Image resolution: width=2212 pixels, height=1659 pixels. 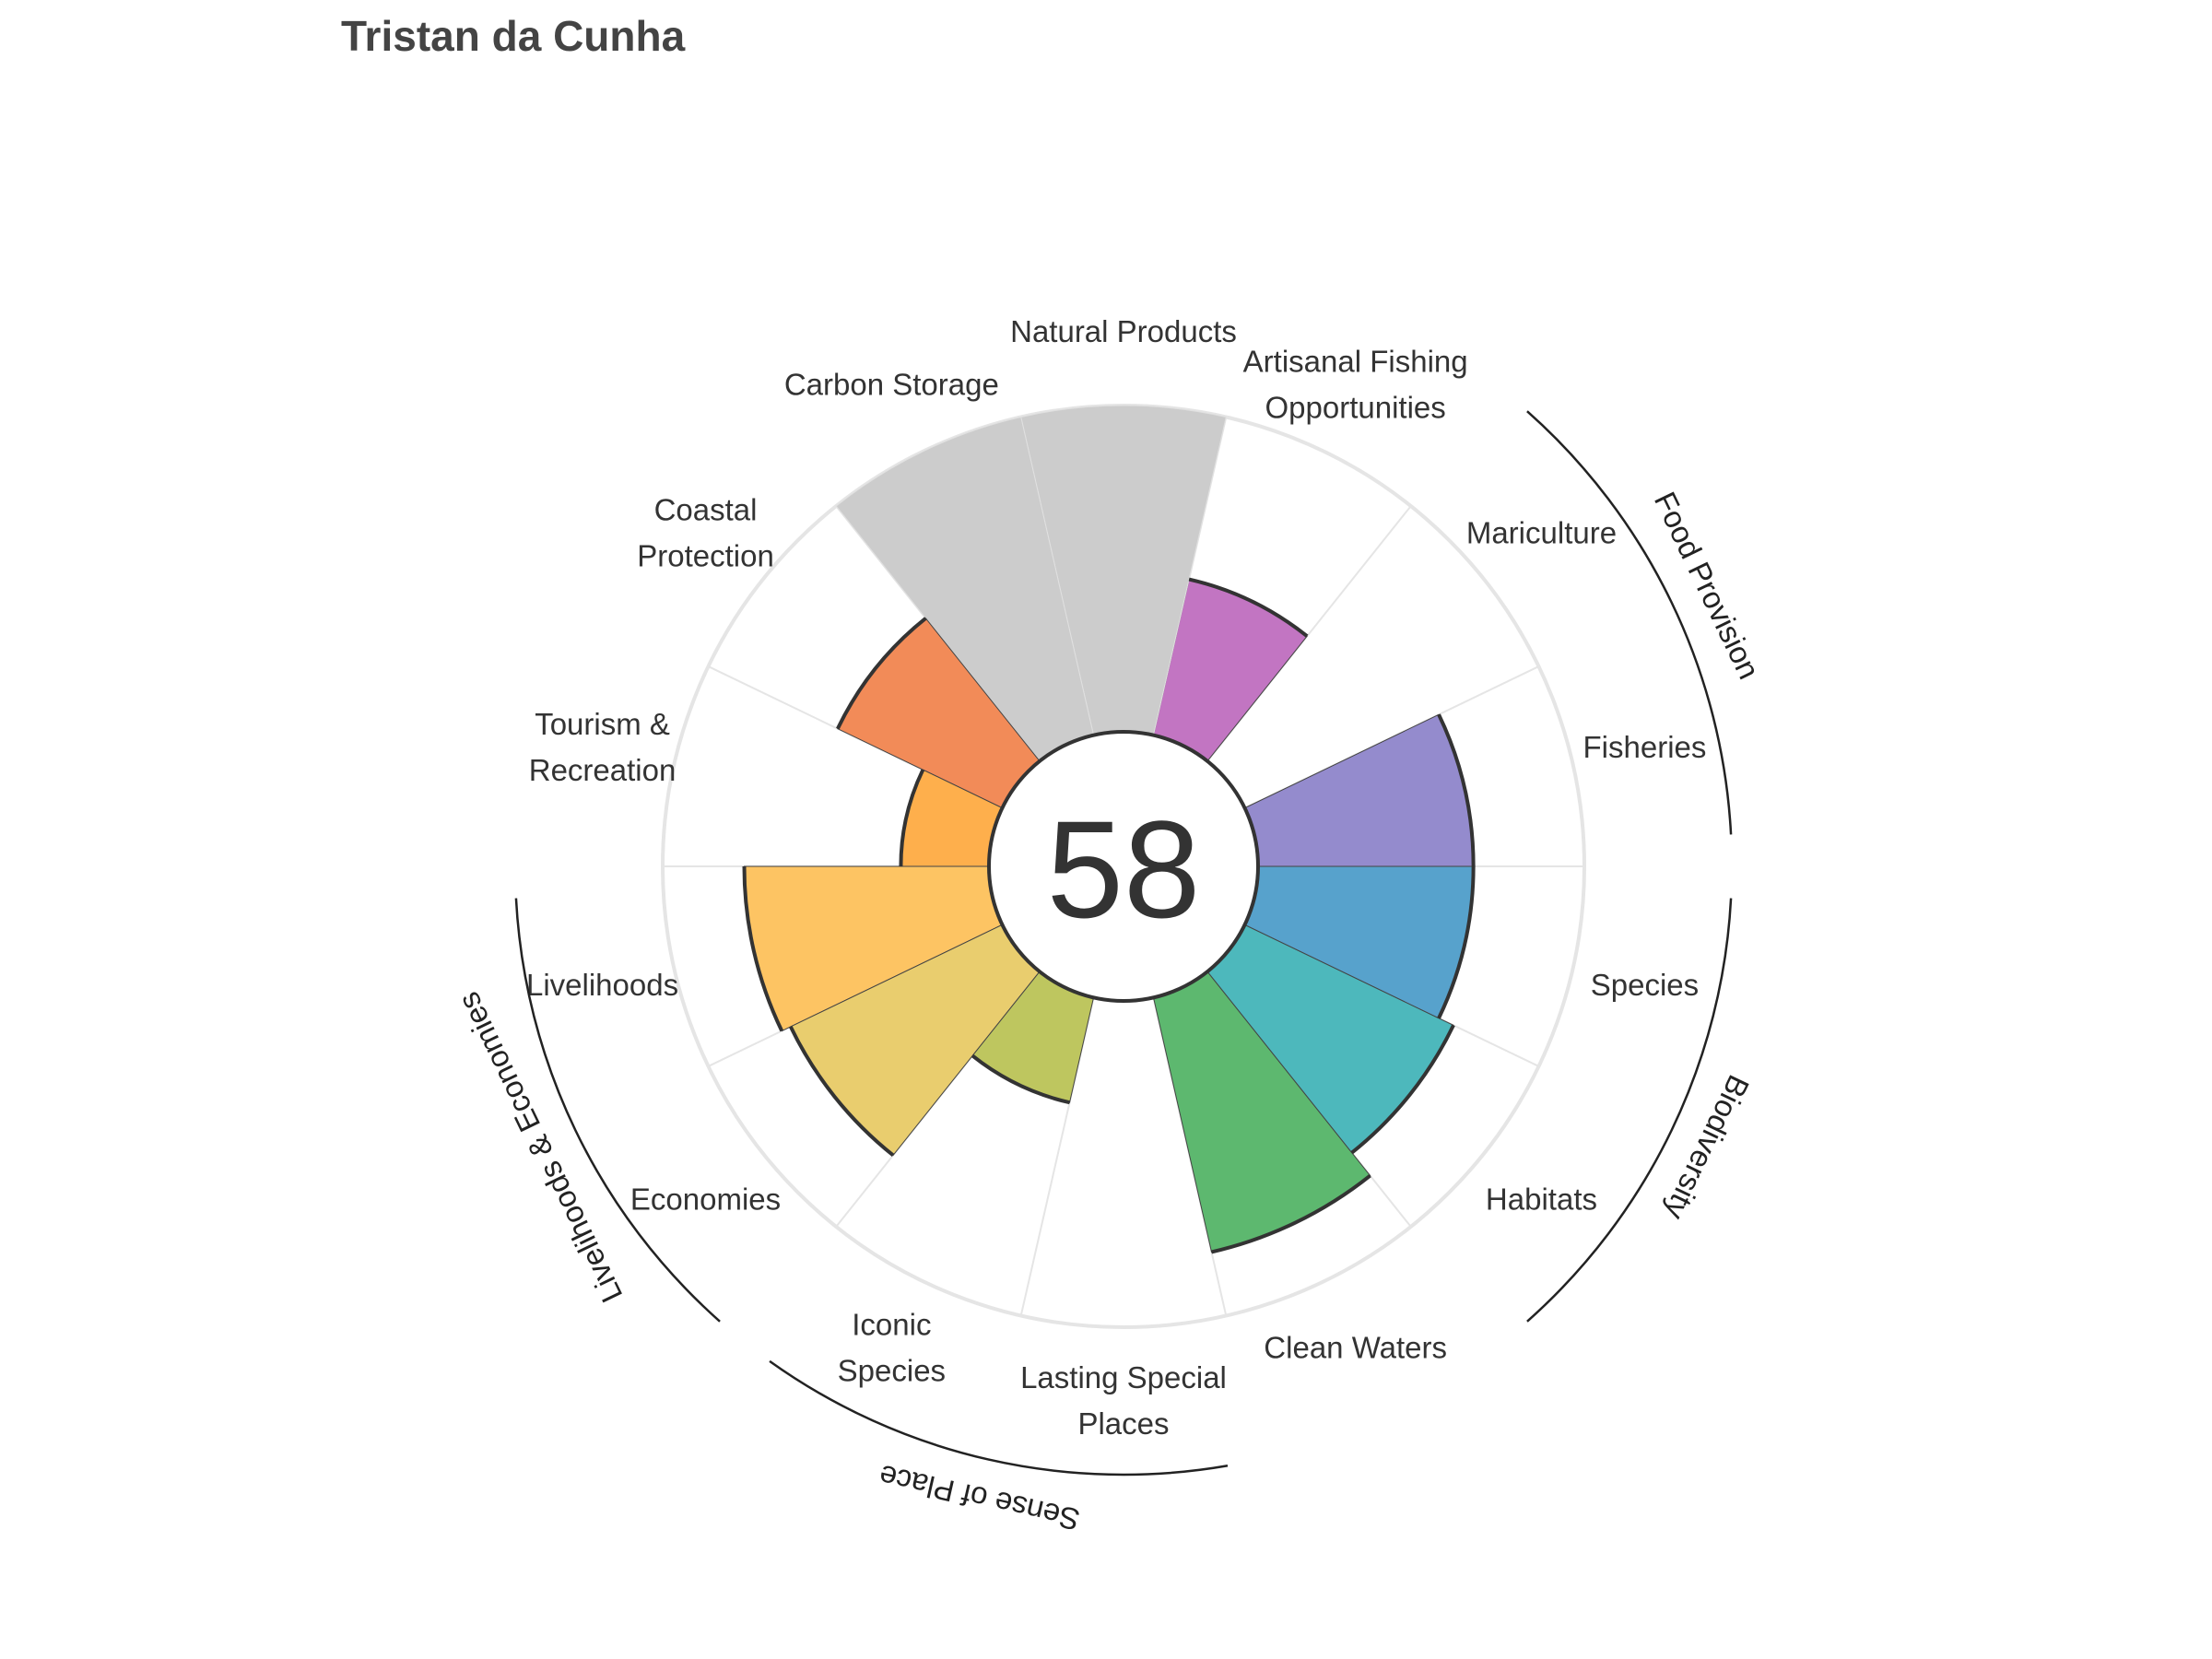 What do you see at coordinates (1291, 1213) in the screenshot?
I see `petal-outline-clean-waters` at bounding box center [1291, 1213].